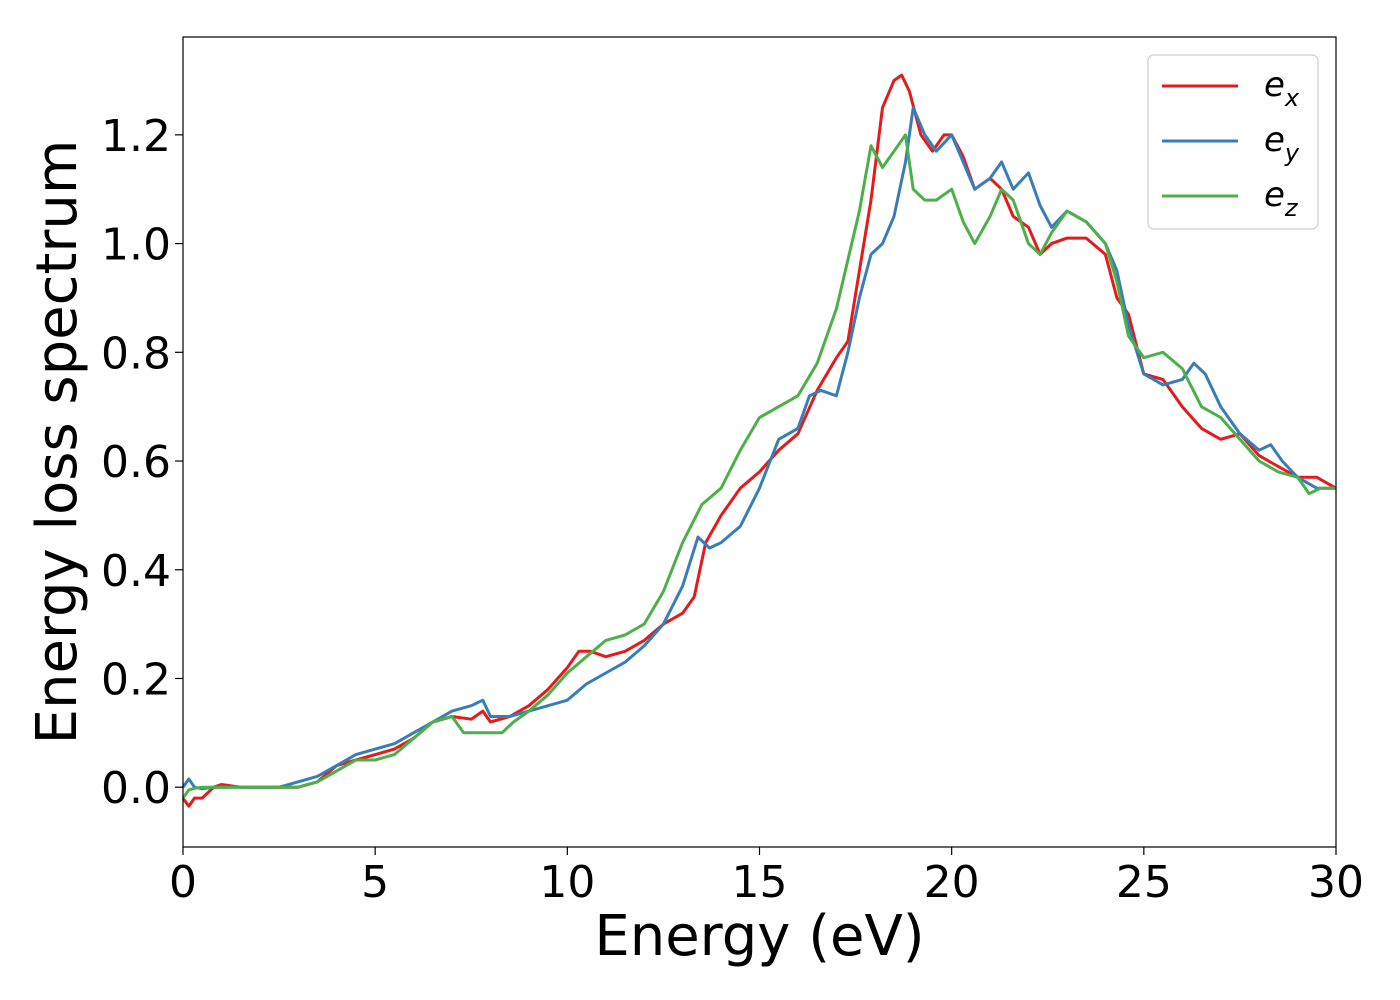 Image resolution: width=1400 pixels, height=1000 pixels. I want to click on y-axis-ticks: 0.0 0.2 0.4 0.6 0.8 1.0 1.2, so click(142, 462).